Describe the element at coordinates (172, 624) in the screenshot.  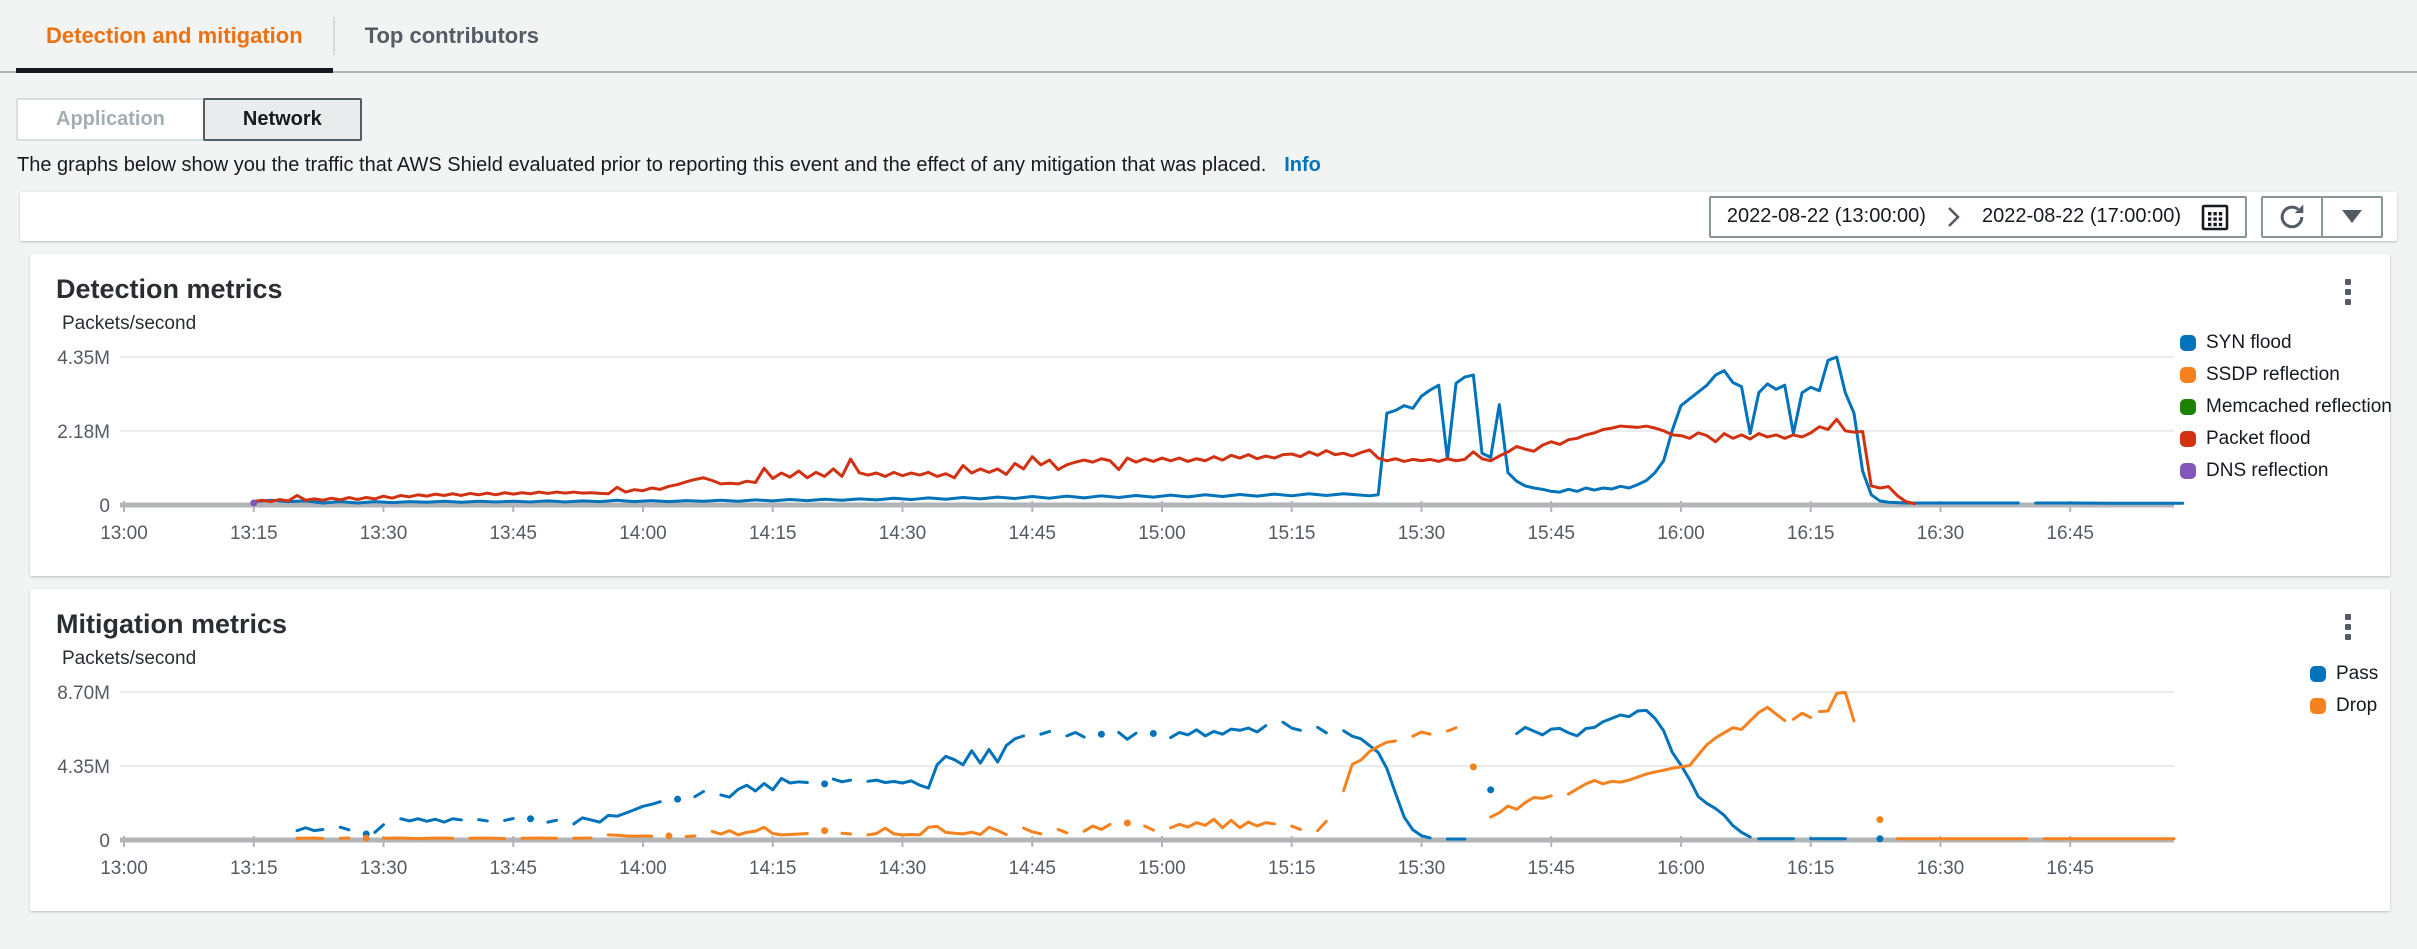
I see `panel-title: Mitigation metrics` at that location.